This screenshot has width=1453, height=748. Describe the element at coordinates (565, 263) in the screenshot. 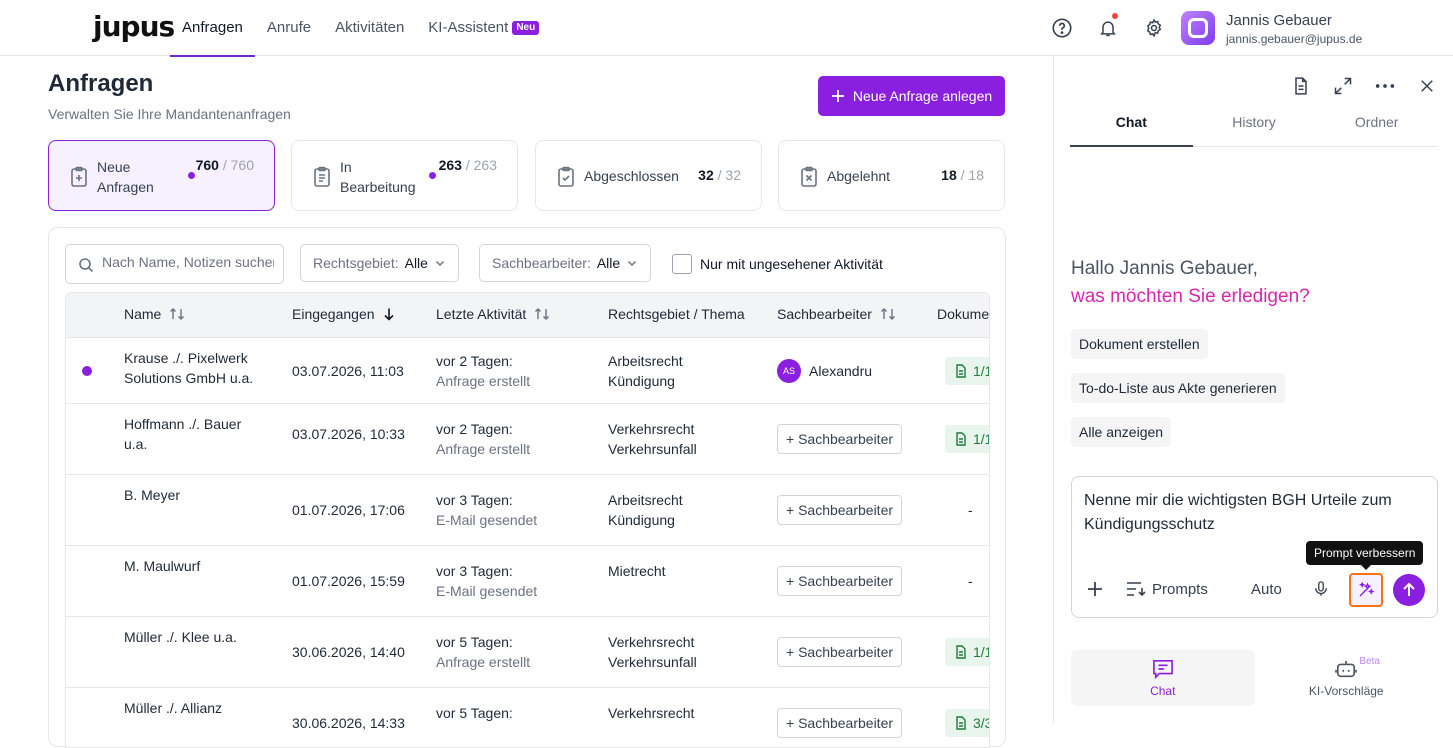

I see `sachbearbeiter-filter: Sachbearbeiter: Alle` at that location.